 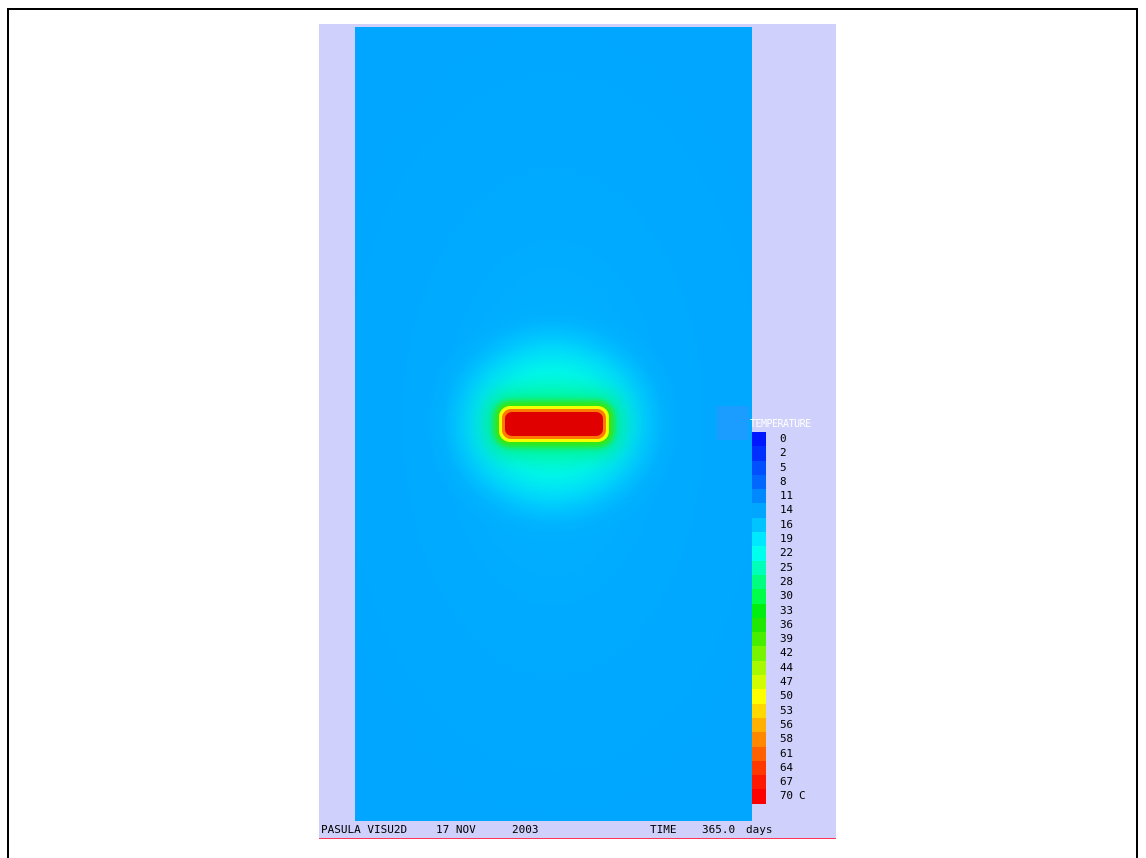 I want to click on legend-row: 53, so click(x=793, y=710).